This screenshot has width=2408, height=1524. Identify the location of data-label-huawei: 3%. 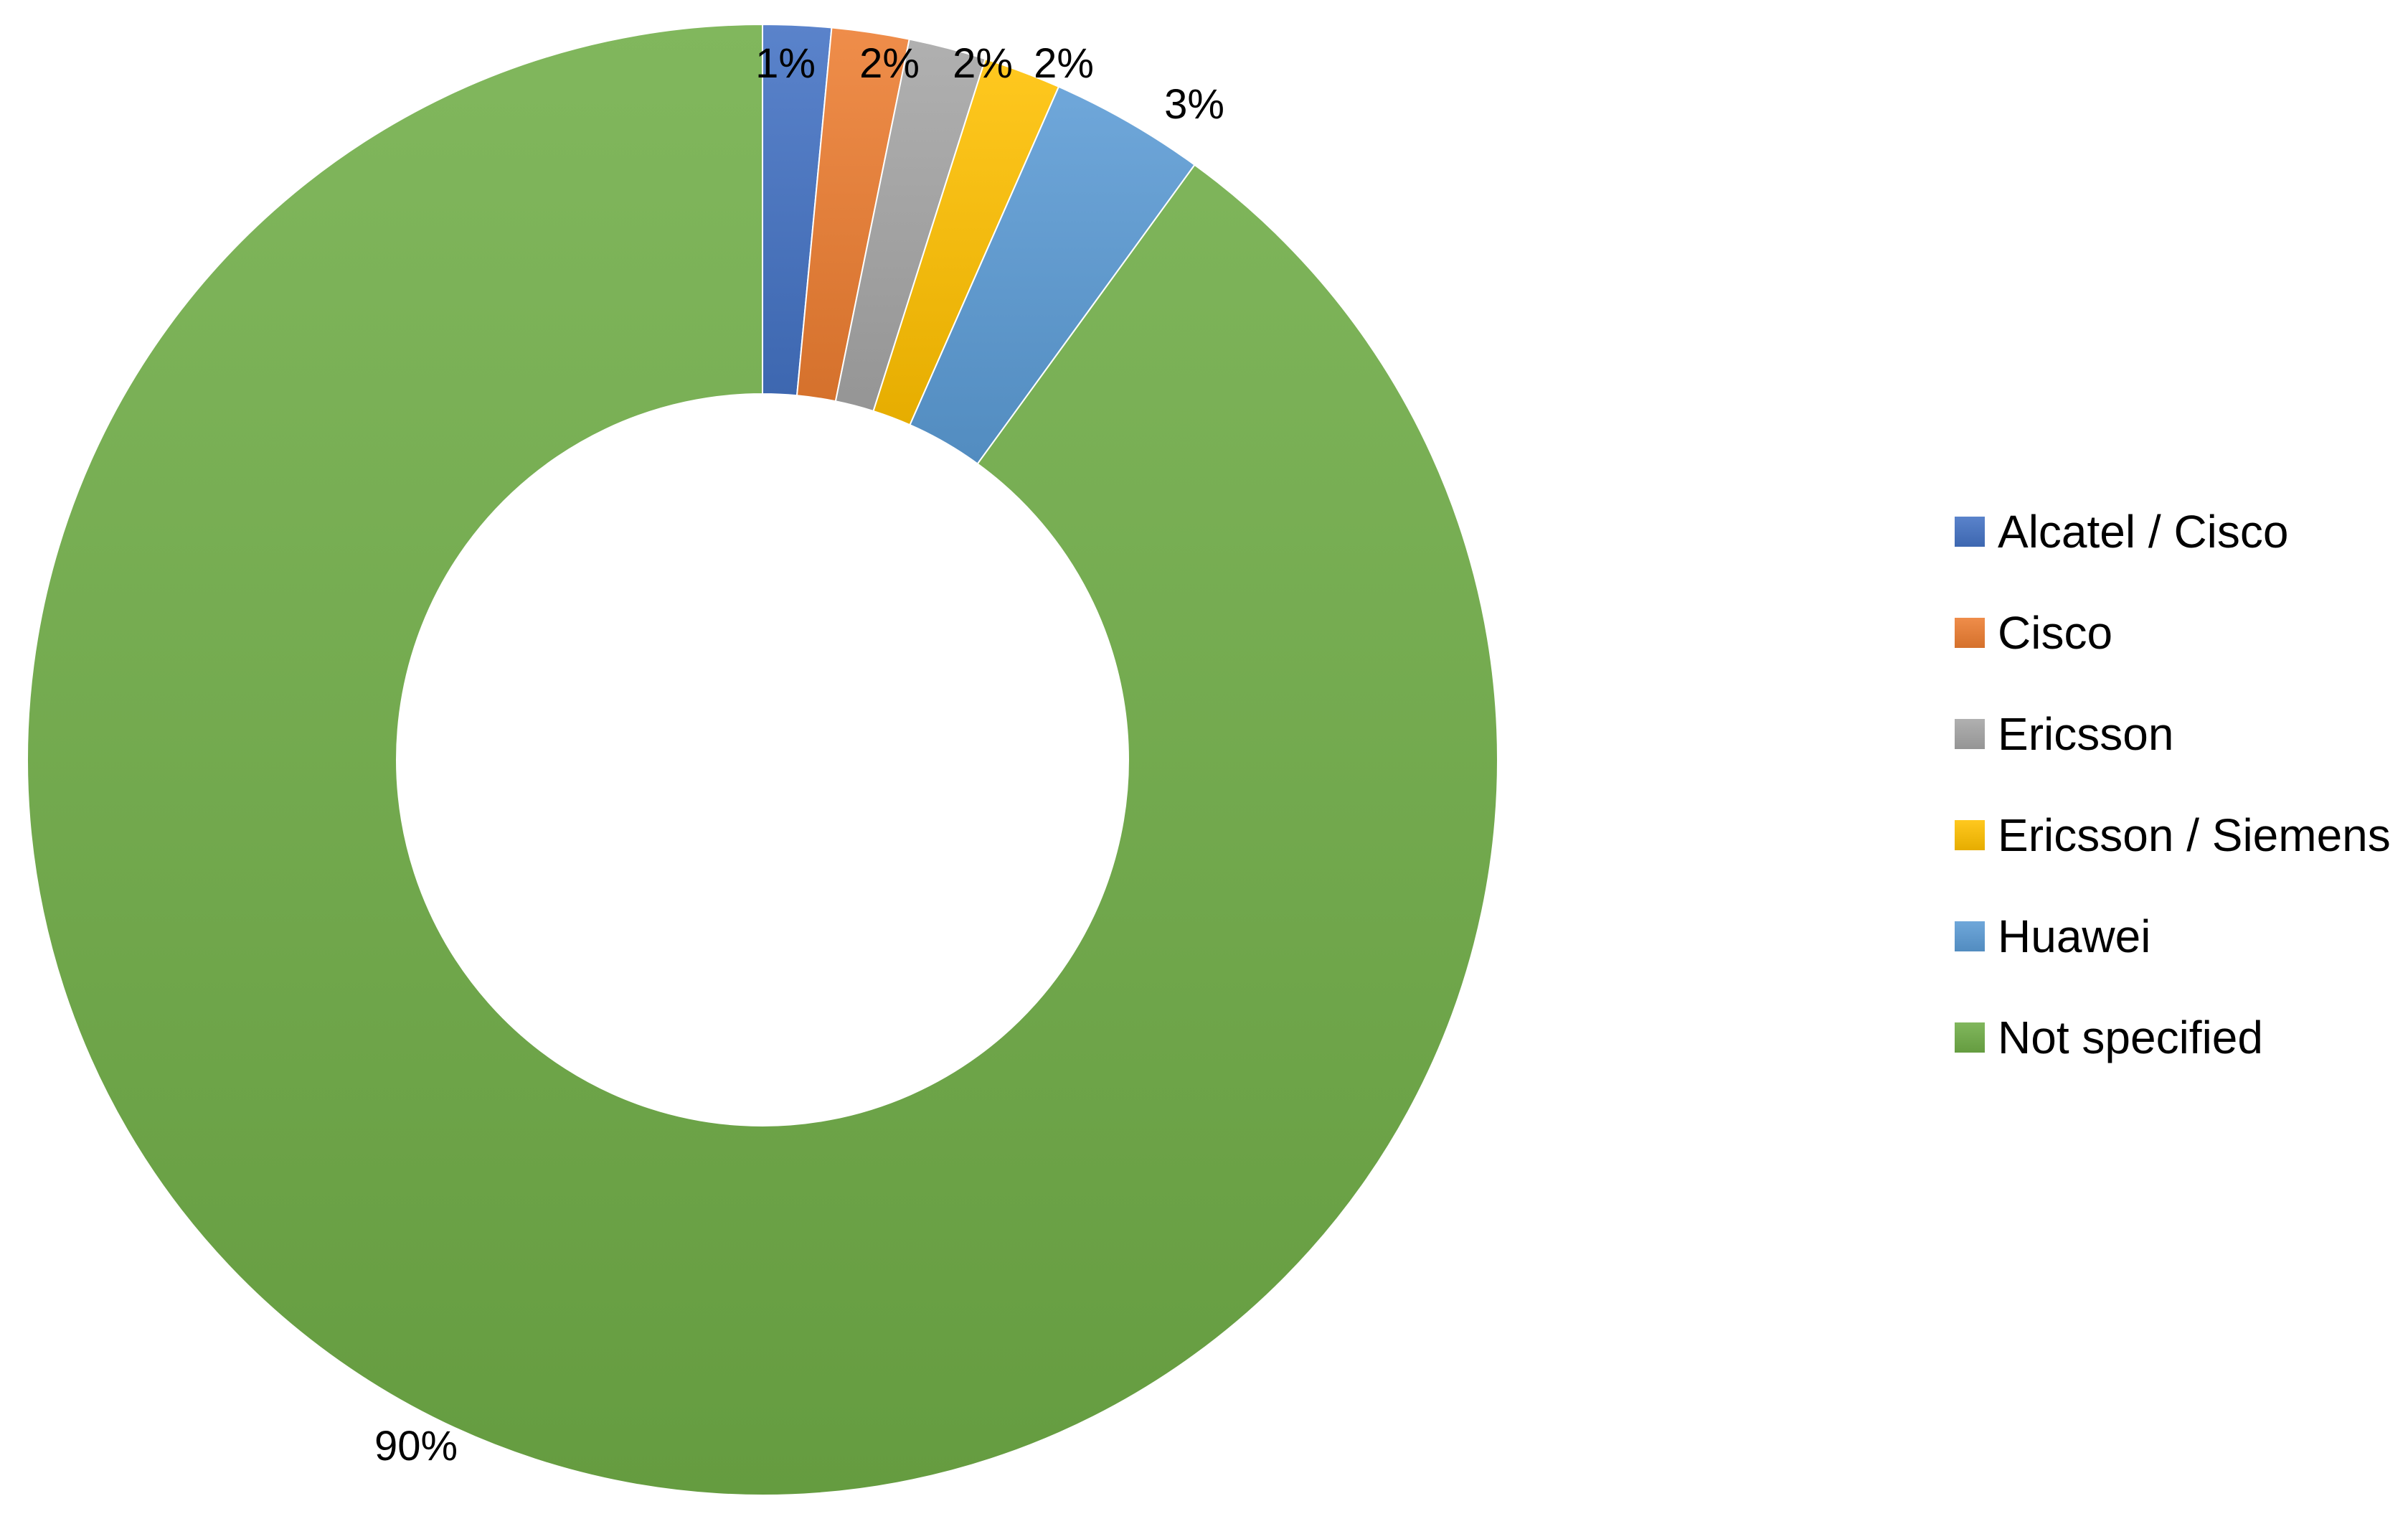
(1194, 104).